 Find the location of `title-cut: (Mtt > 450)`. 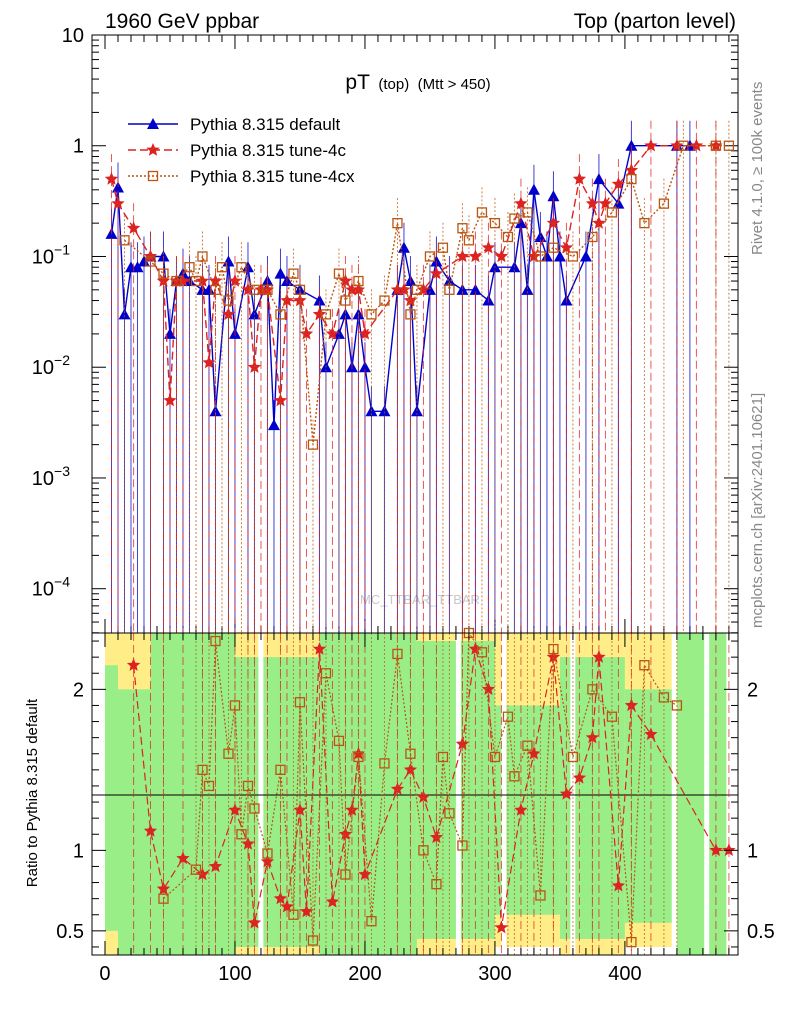

title-cut: (Mtt > 450) is located at coordinates (454, 84).